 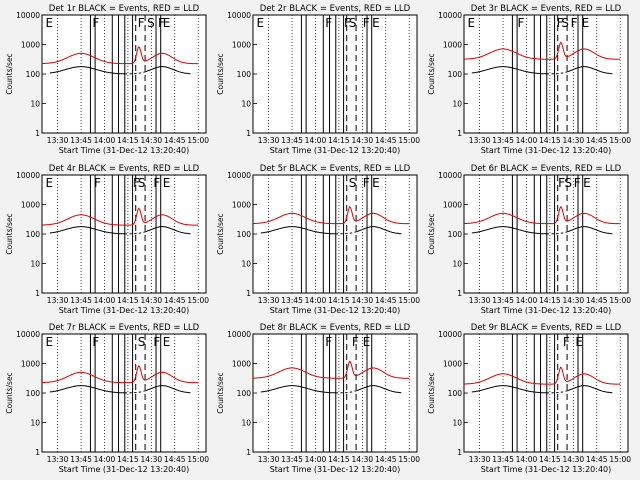 What do you see at coordinates (335, 9) in the screenshot?
I see `chart-title: Det 2r BLACK = Events, RED = LLD` at bounding box center [335, 9].